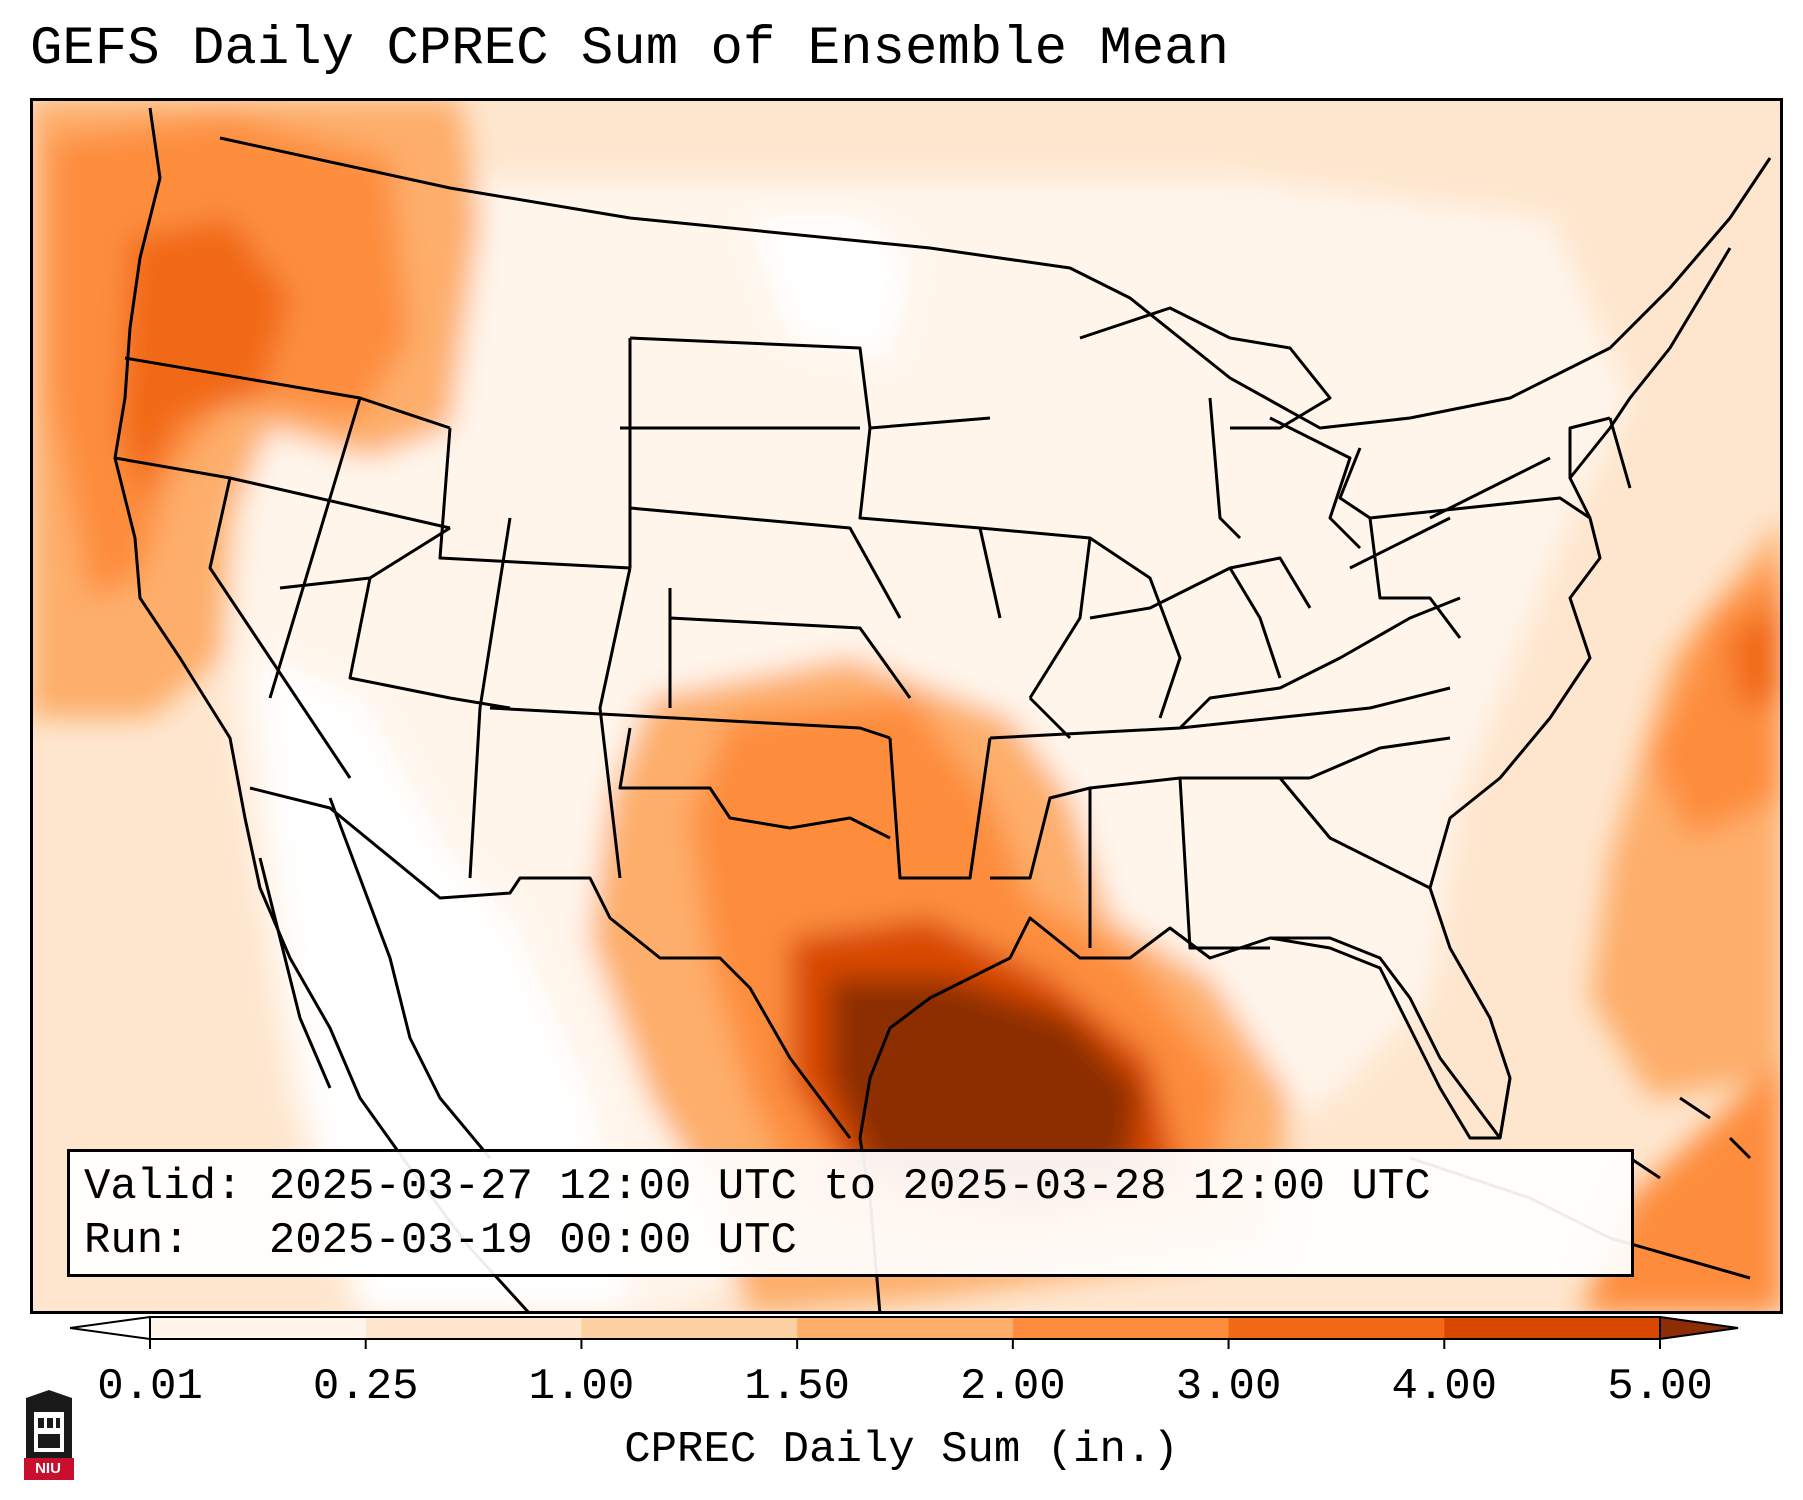 The width and height of the screenshot is (1803, 1500). What do you see at coordinates (550, 962) in the screenshot?
I see `mexico-border` at bounding box center [550, 962].